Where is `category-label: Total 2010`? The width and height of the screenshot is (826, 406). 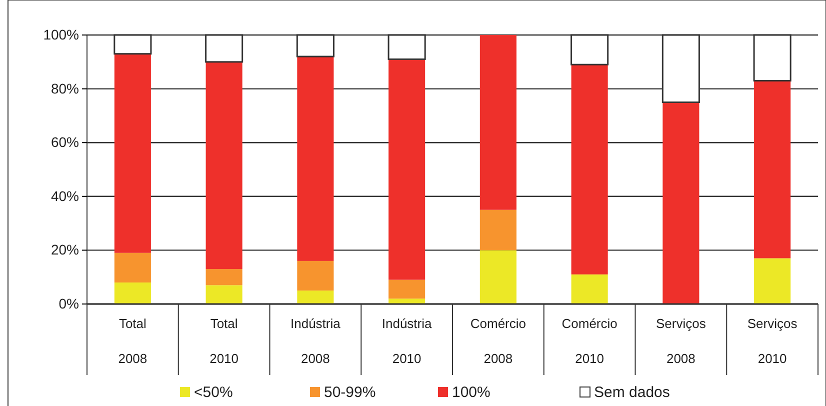 category-label: Total 2010 is located at coordinates (224, 341).